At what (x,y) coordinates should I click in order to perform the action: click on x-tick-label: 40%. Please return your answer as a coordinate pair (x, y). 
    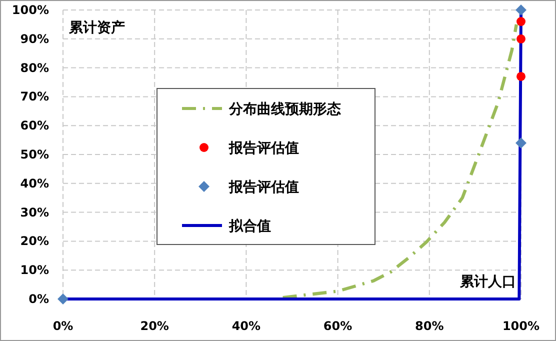
    Looking at the image, I should click on (246, 326).